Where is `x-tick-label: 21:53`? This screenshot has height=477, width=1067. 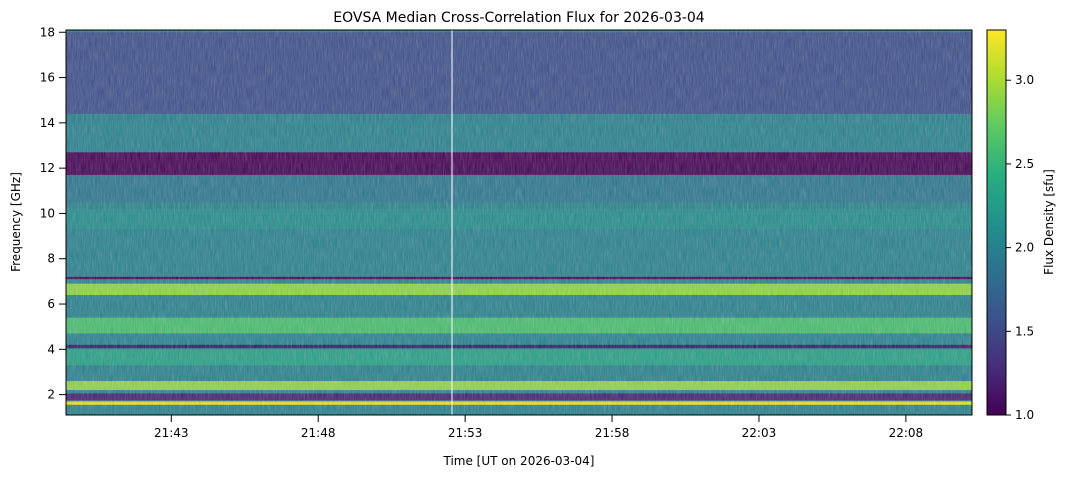 x-tick-label: 21:53 is located at coordinates (465, 433).